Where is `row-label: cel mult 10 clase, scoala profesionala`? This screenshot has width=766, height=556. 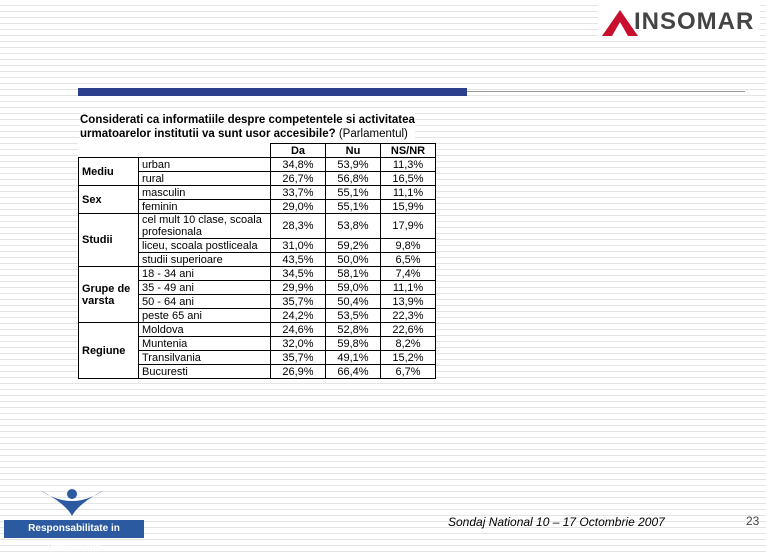
row-label: cel mult 10 clase, scoala profesionala is located at coordinates (204, 226).